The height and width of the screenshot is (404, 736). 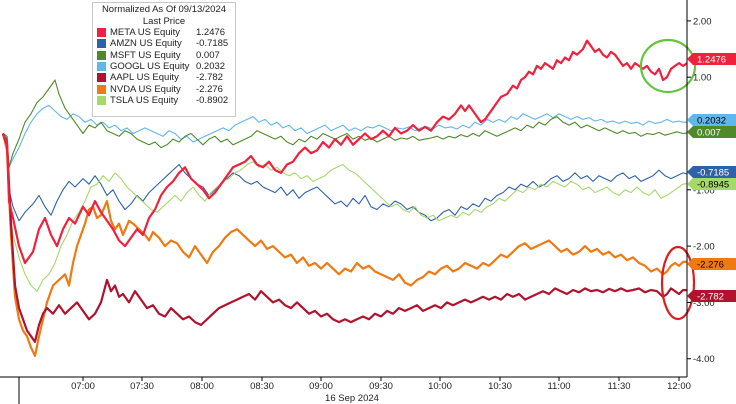 I want to click on end-tag-label: 1.2476, so click(x=711, y=60).